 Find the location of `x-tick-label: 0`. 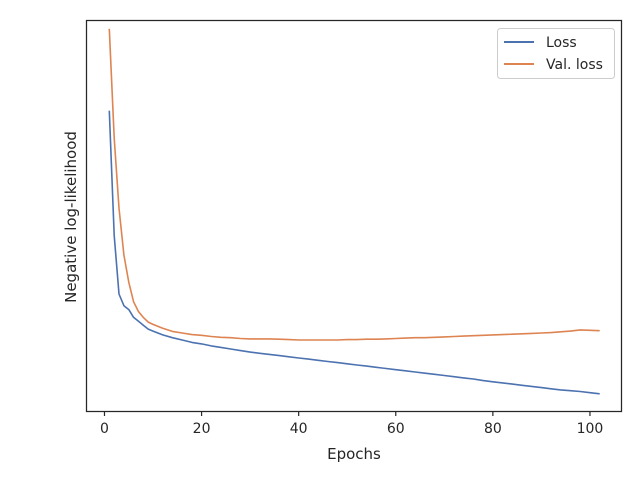

x-tick-label: 0 is located at coordinates (104, 429).